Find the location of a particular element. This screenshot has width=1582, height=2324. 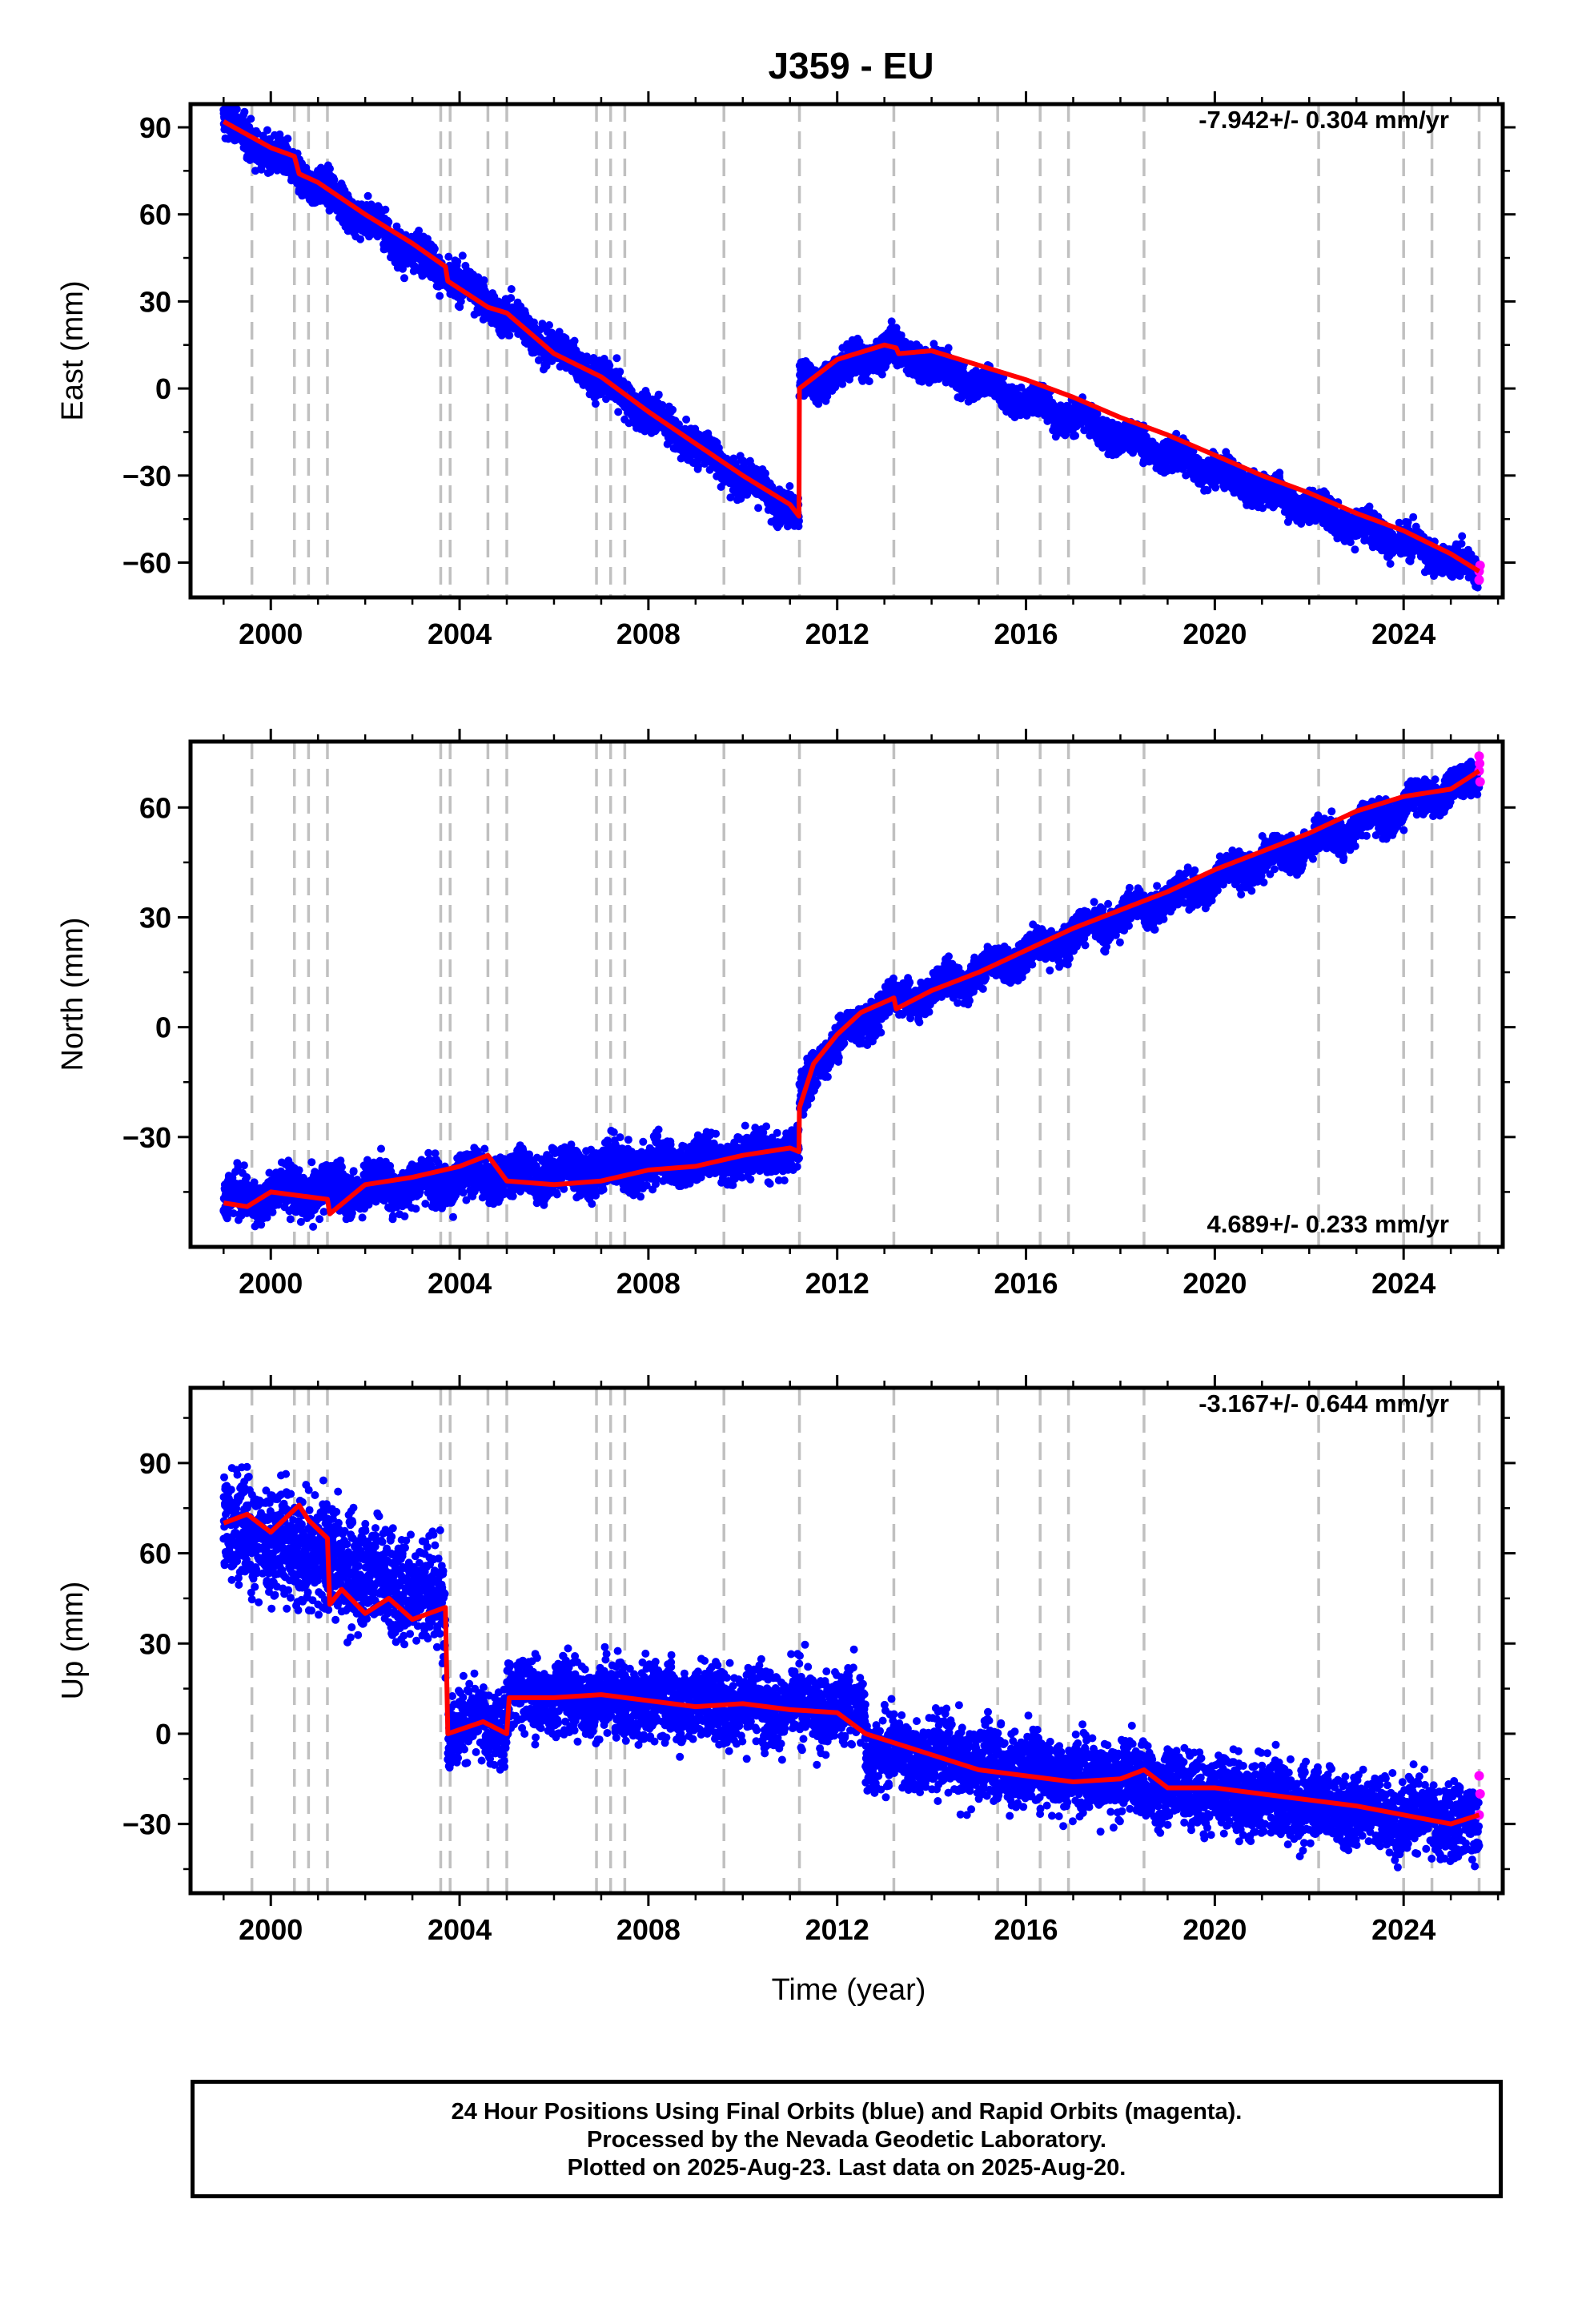

chart-title: J359 - EU is located at coordinates (851, 65).